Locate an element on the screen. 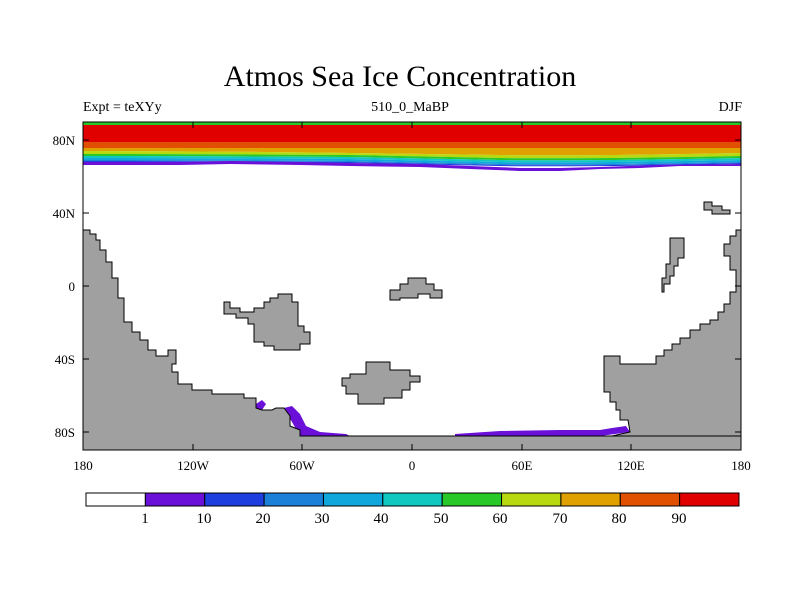  colorbar-labels: 1 10 20 30 40 50 60 70 80 90 is located at coordinates (413, 519).